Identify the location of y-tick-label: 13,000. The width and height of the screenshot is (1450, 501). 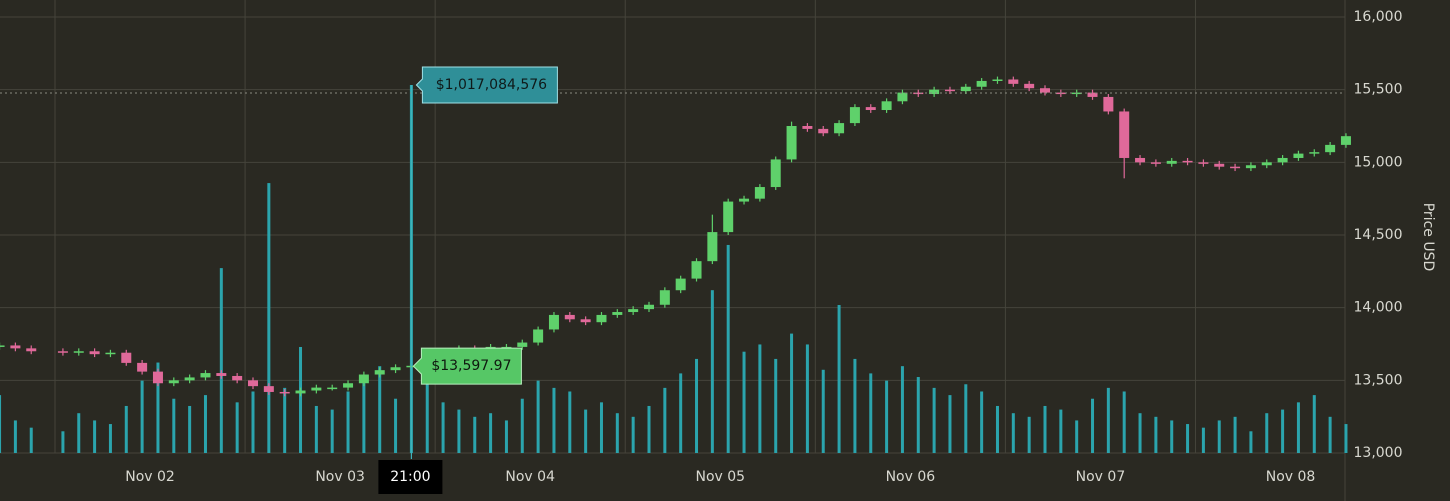
(1378, 453).